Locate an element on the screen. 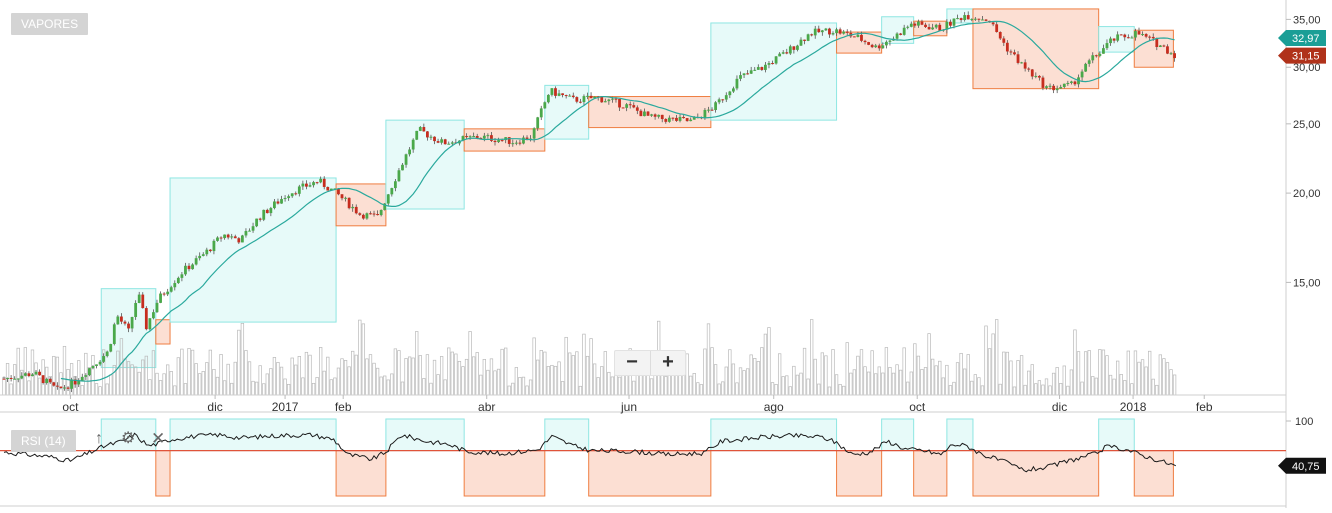  last-price-tag-shape is located at coordinates (1302, 37).